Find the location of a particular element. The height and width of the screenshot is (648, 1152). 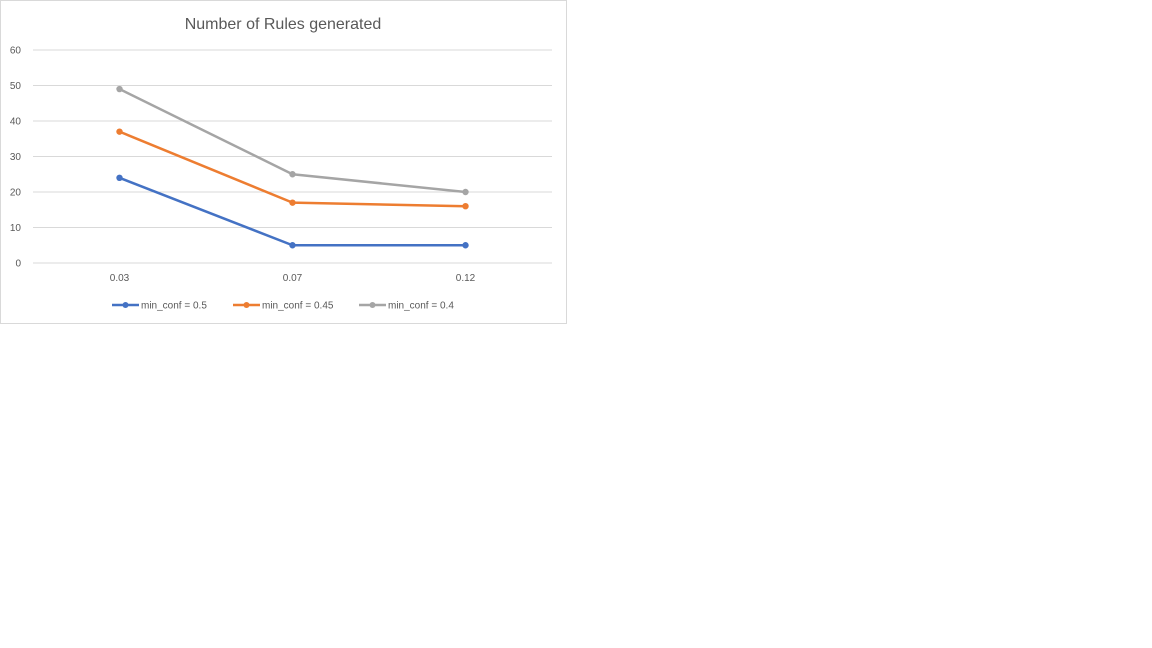

legend-item: min_conf = 0.5 is located at coordinates (159, 306).